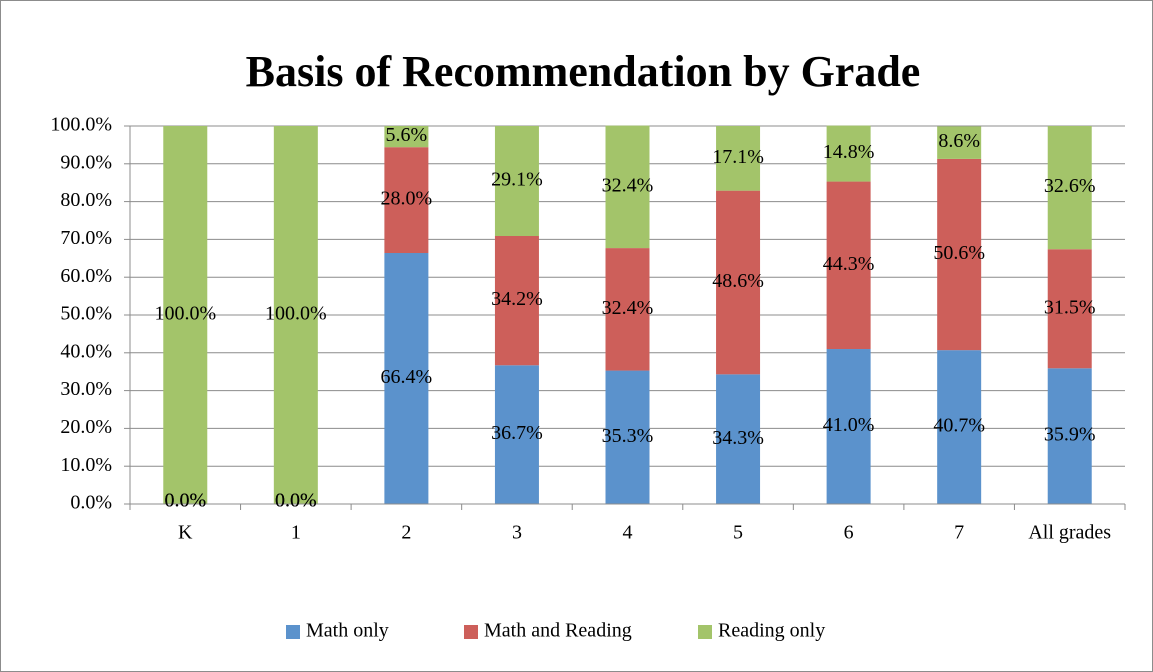 This screenshot has width=1153, height=672. What do you see at coordinates (86, 351) in the screenshot?
I see `y-tick-label: 40.0%` at bounding box center [86, 351].